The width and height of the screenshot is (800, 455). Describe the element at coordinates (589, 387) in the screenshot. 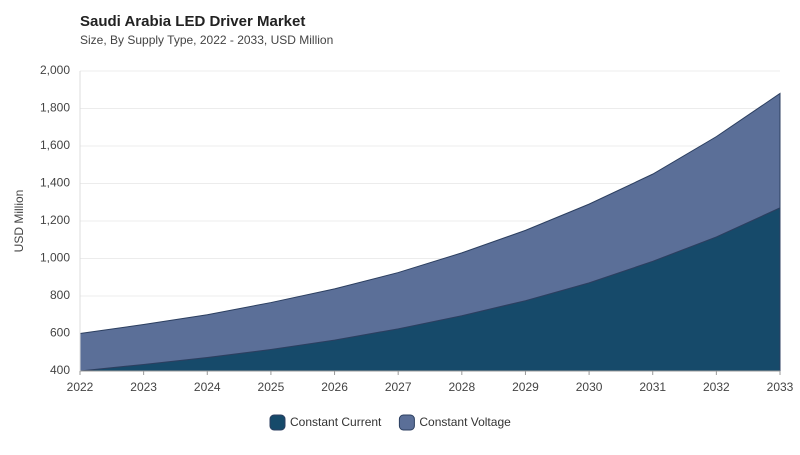

I see `x-tick-label: 2030` at that location.